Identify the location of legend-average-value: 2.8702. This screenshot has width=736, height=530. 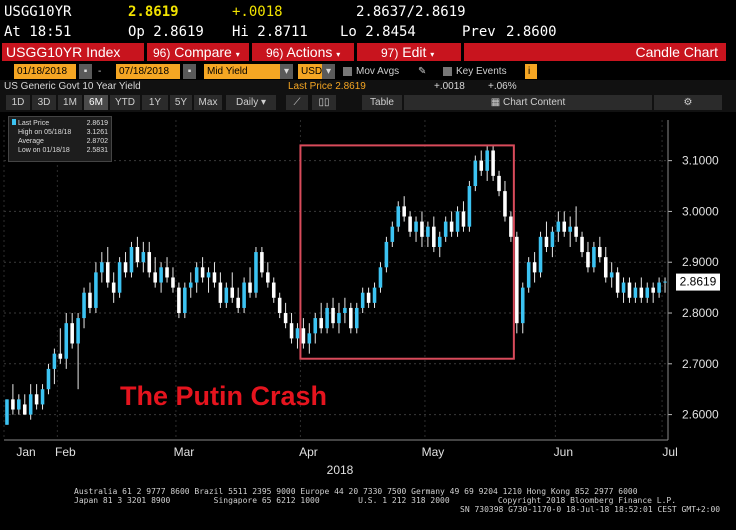
(97, 141).